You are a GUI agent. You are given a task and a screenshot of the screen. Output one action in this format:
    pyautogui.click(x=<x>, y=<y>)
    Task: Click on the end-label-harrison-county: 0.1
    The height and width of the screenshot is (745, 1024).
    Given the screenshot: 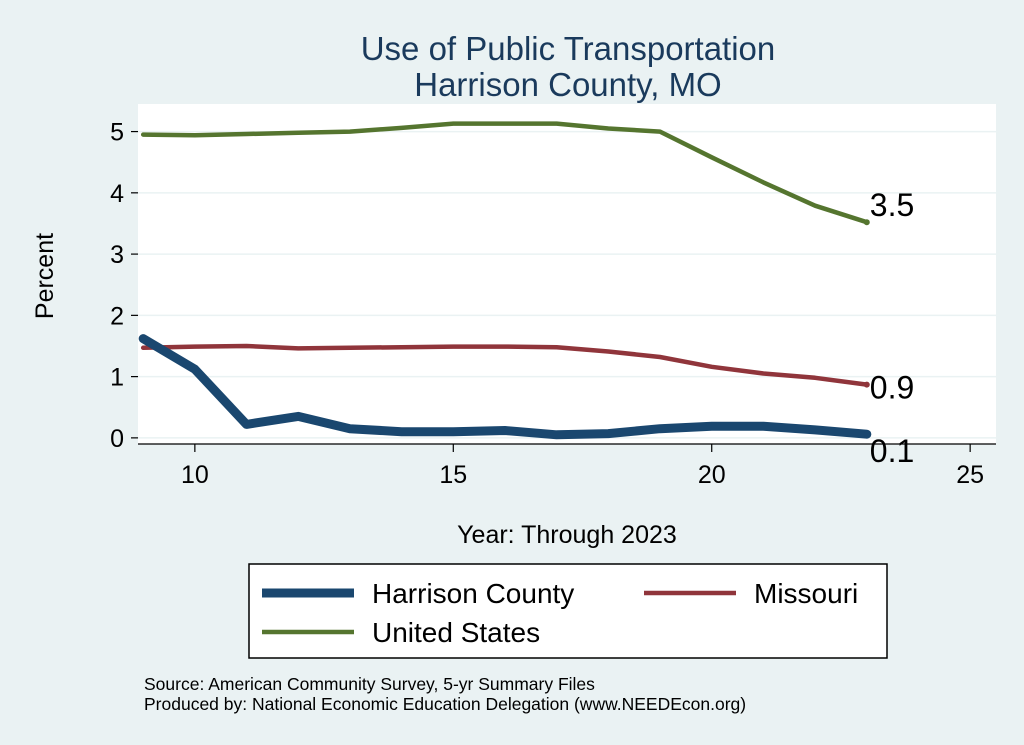 What is the action you would take?
    pyautogui.click(x=892, y=451)
    